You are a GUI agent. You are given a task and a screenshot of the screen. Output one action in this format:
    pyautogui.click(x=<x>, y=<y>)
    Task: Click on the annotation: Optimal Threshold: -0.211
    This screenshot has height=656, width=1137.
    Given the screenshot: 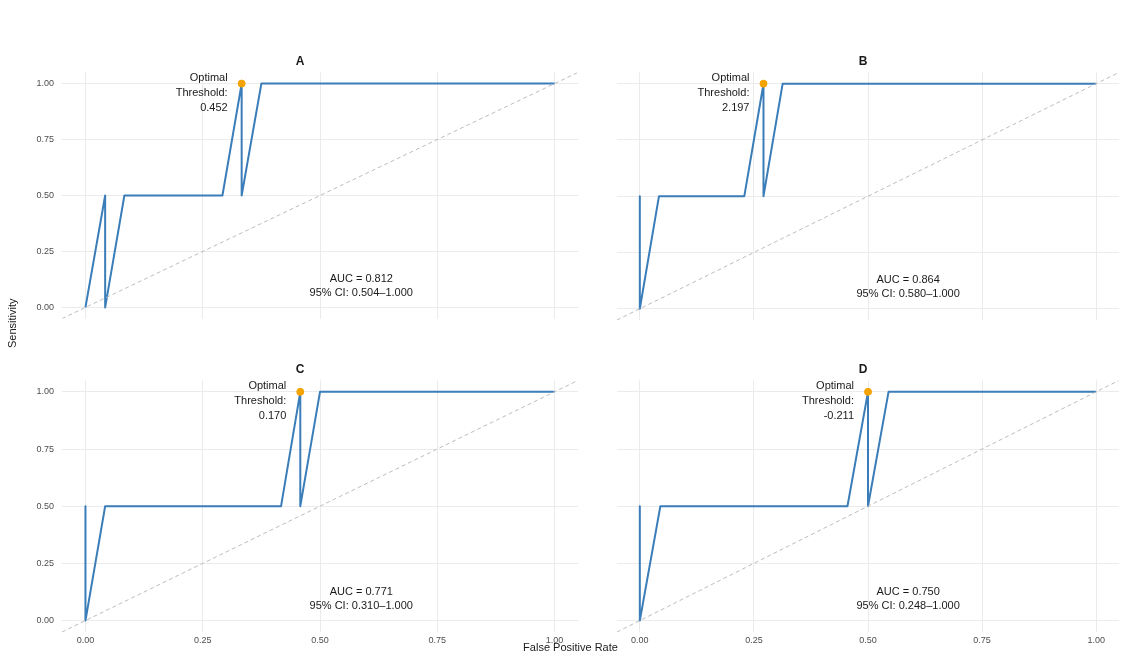 What is the action you would take?
    pyautogui.click(x=828, y=399)
    